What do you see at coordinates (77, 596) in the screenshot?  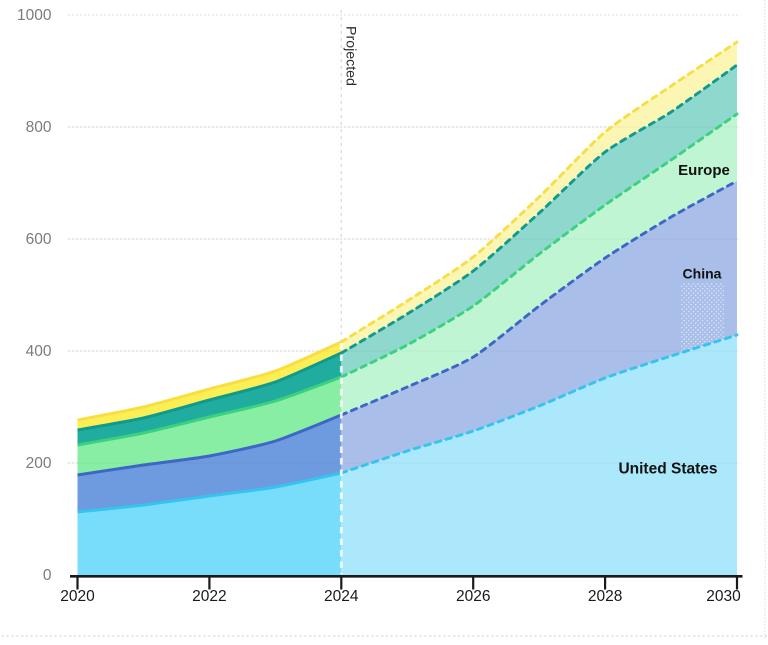 I see `svg-text: 2020` at bounding box center [77, 596].